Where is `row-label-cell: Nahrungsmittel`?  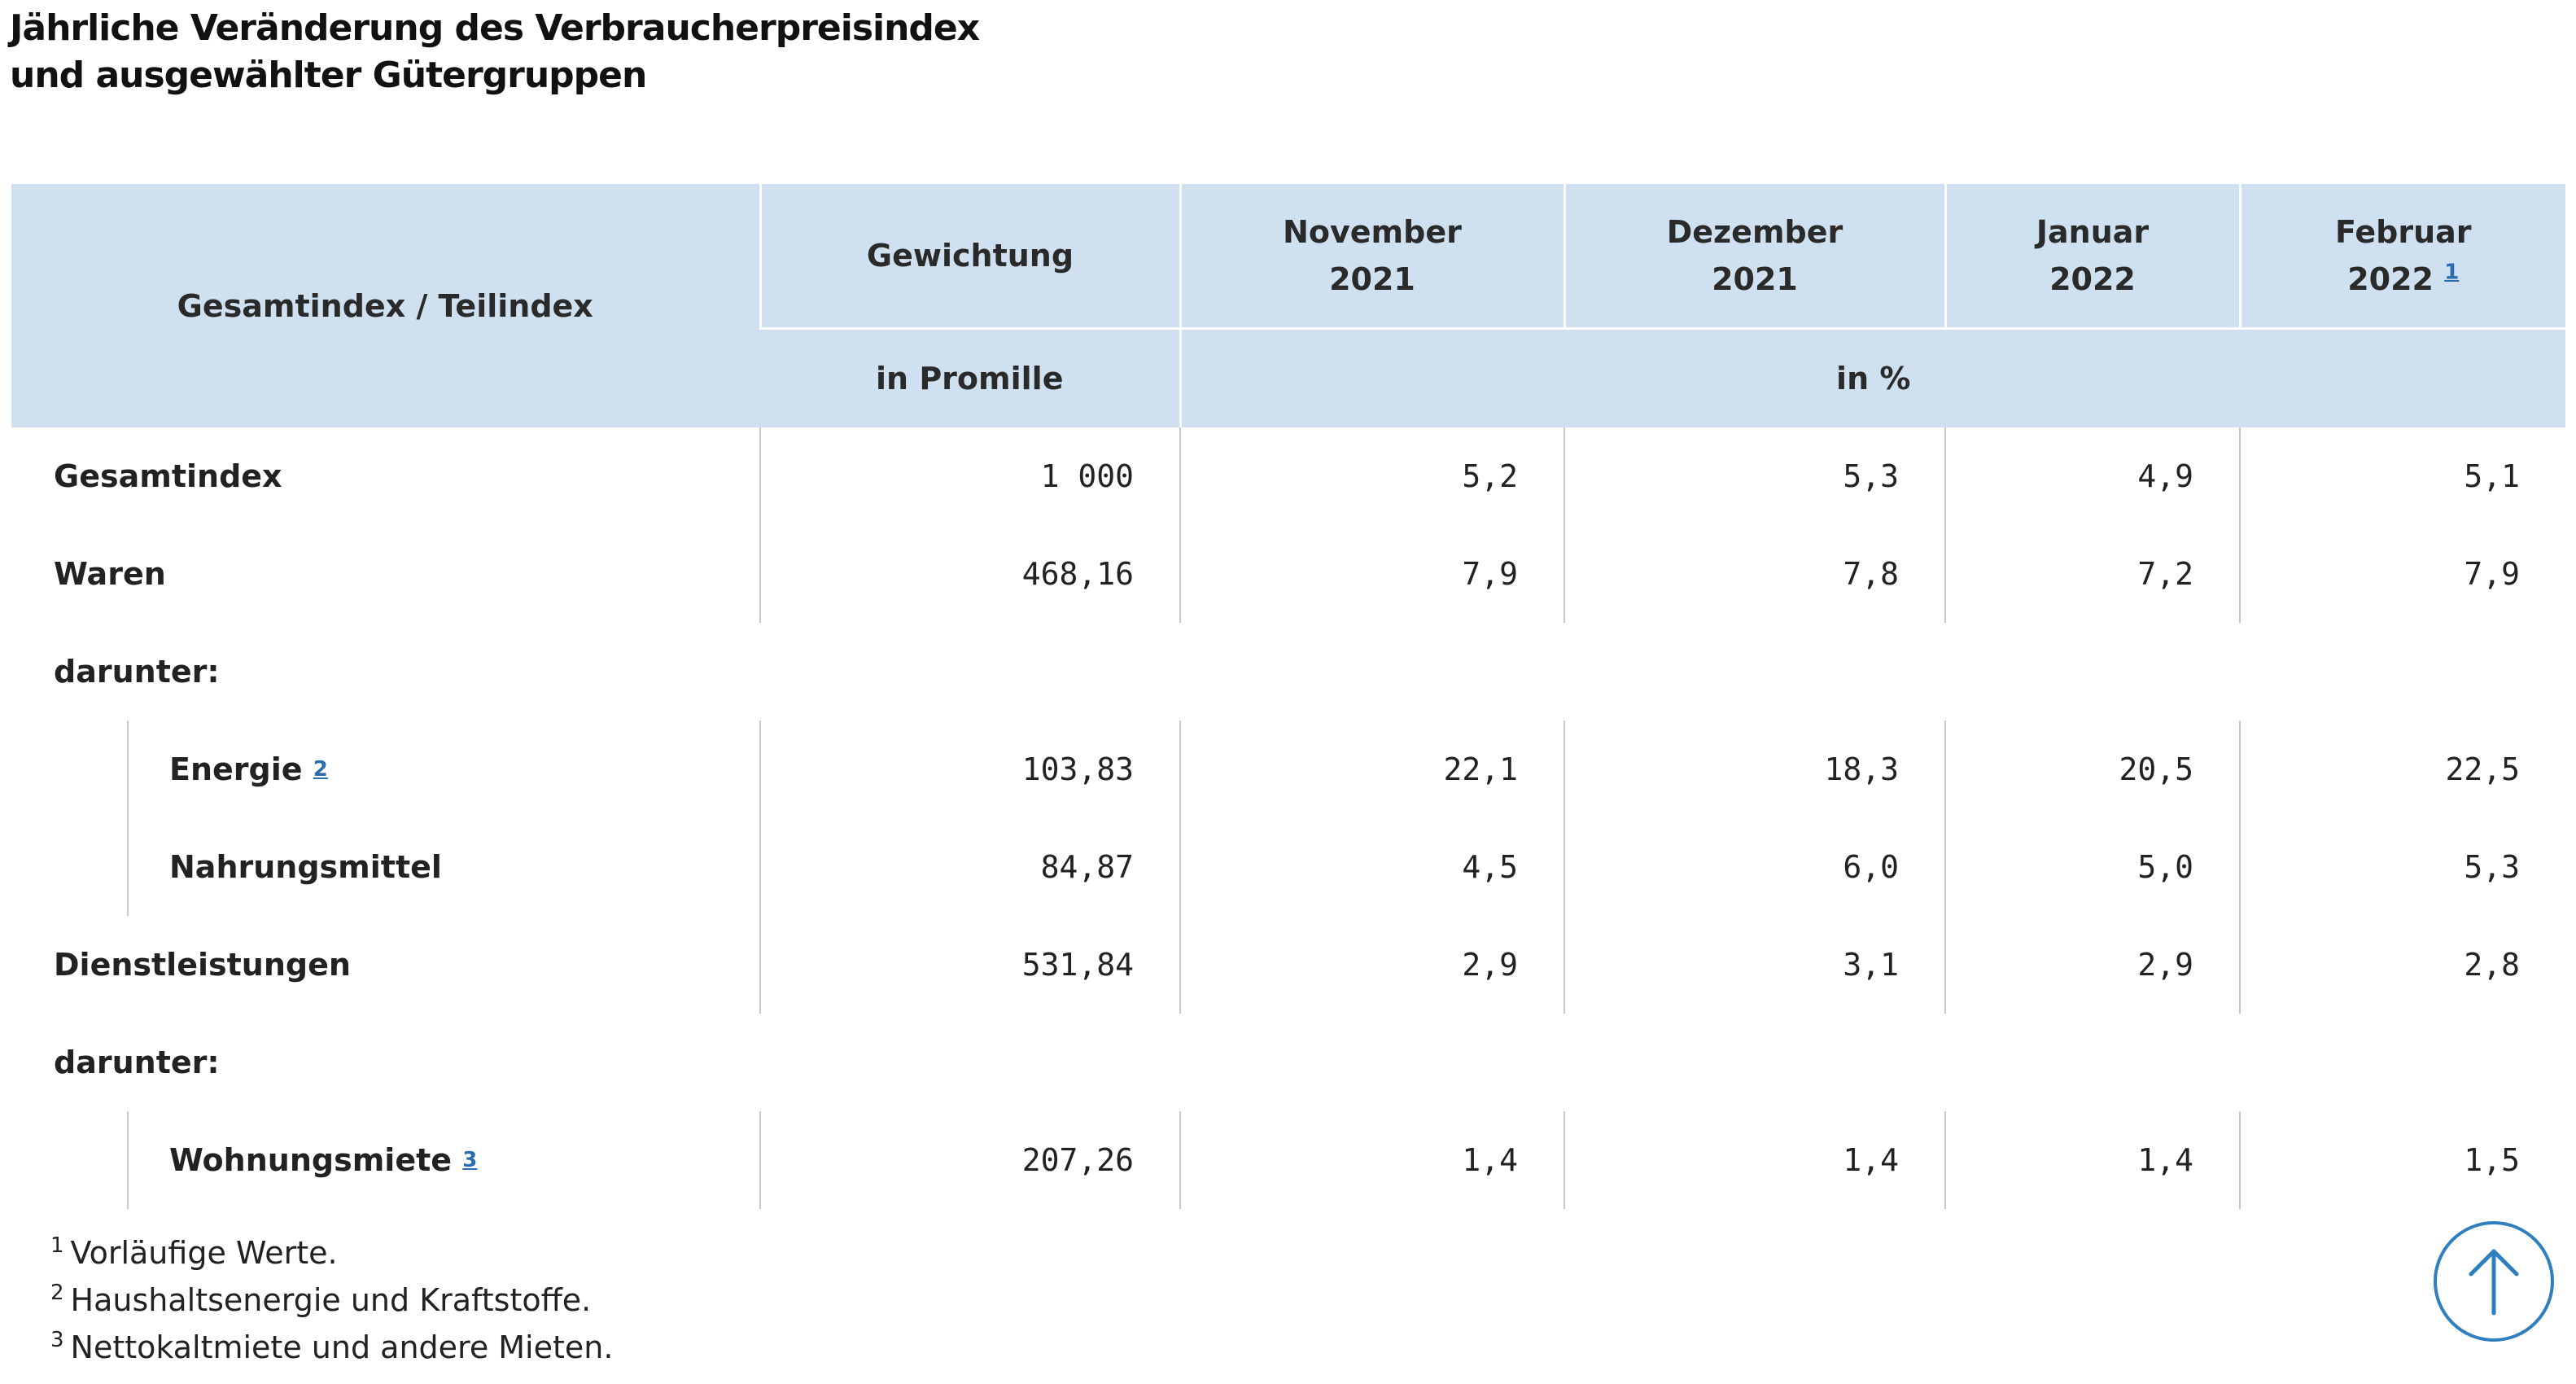
row-label-cell: Nahrungsmittel is located at coordinates (385, 867).